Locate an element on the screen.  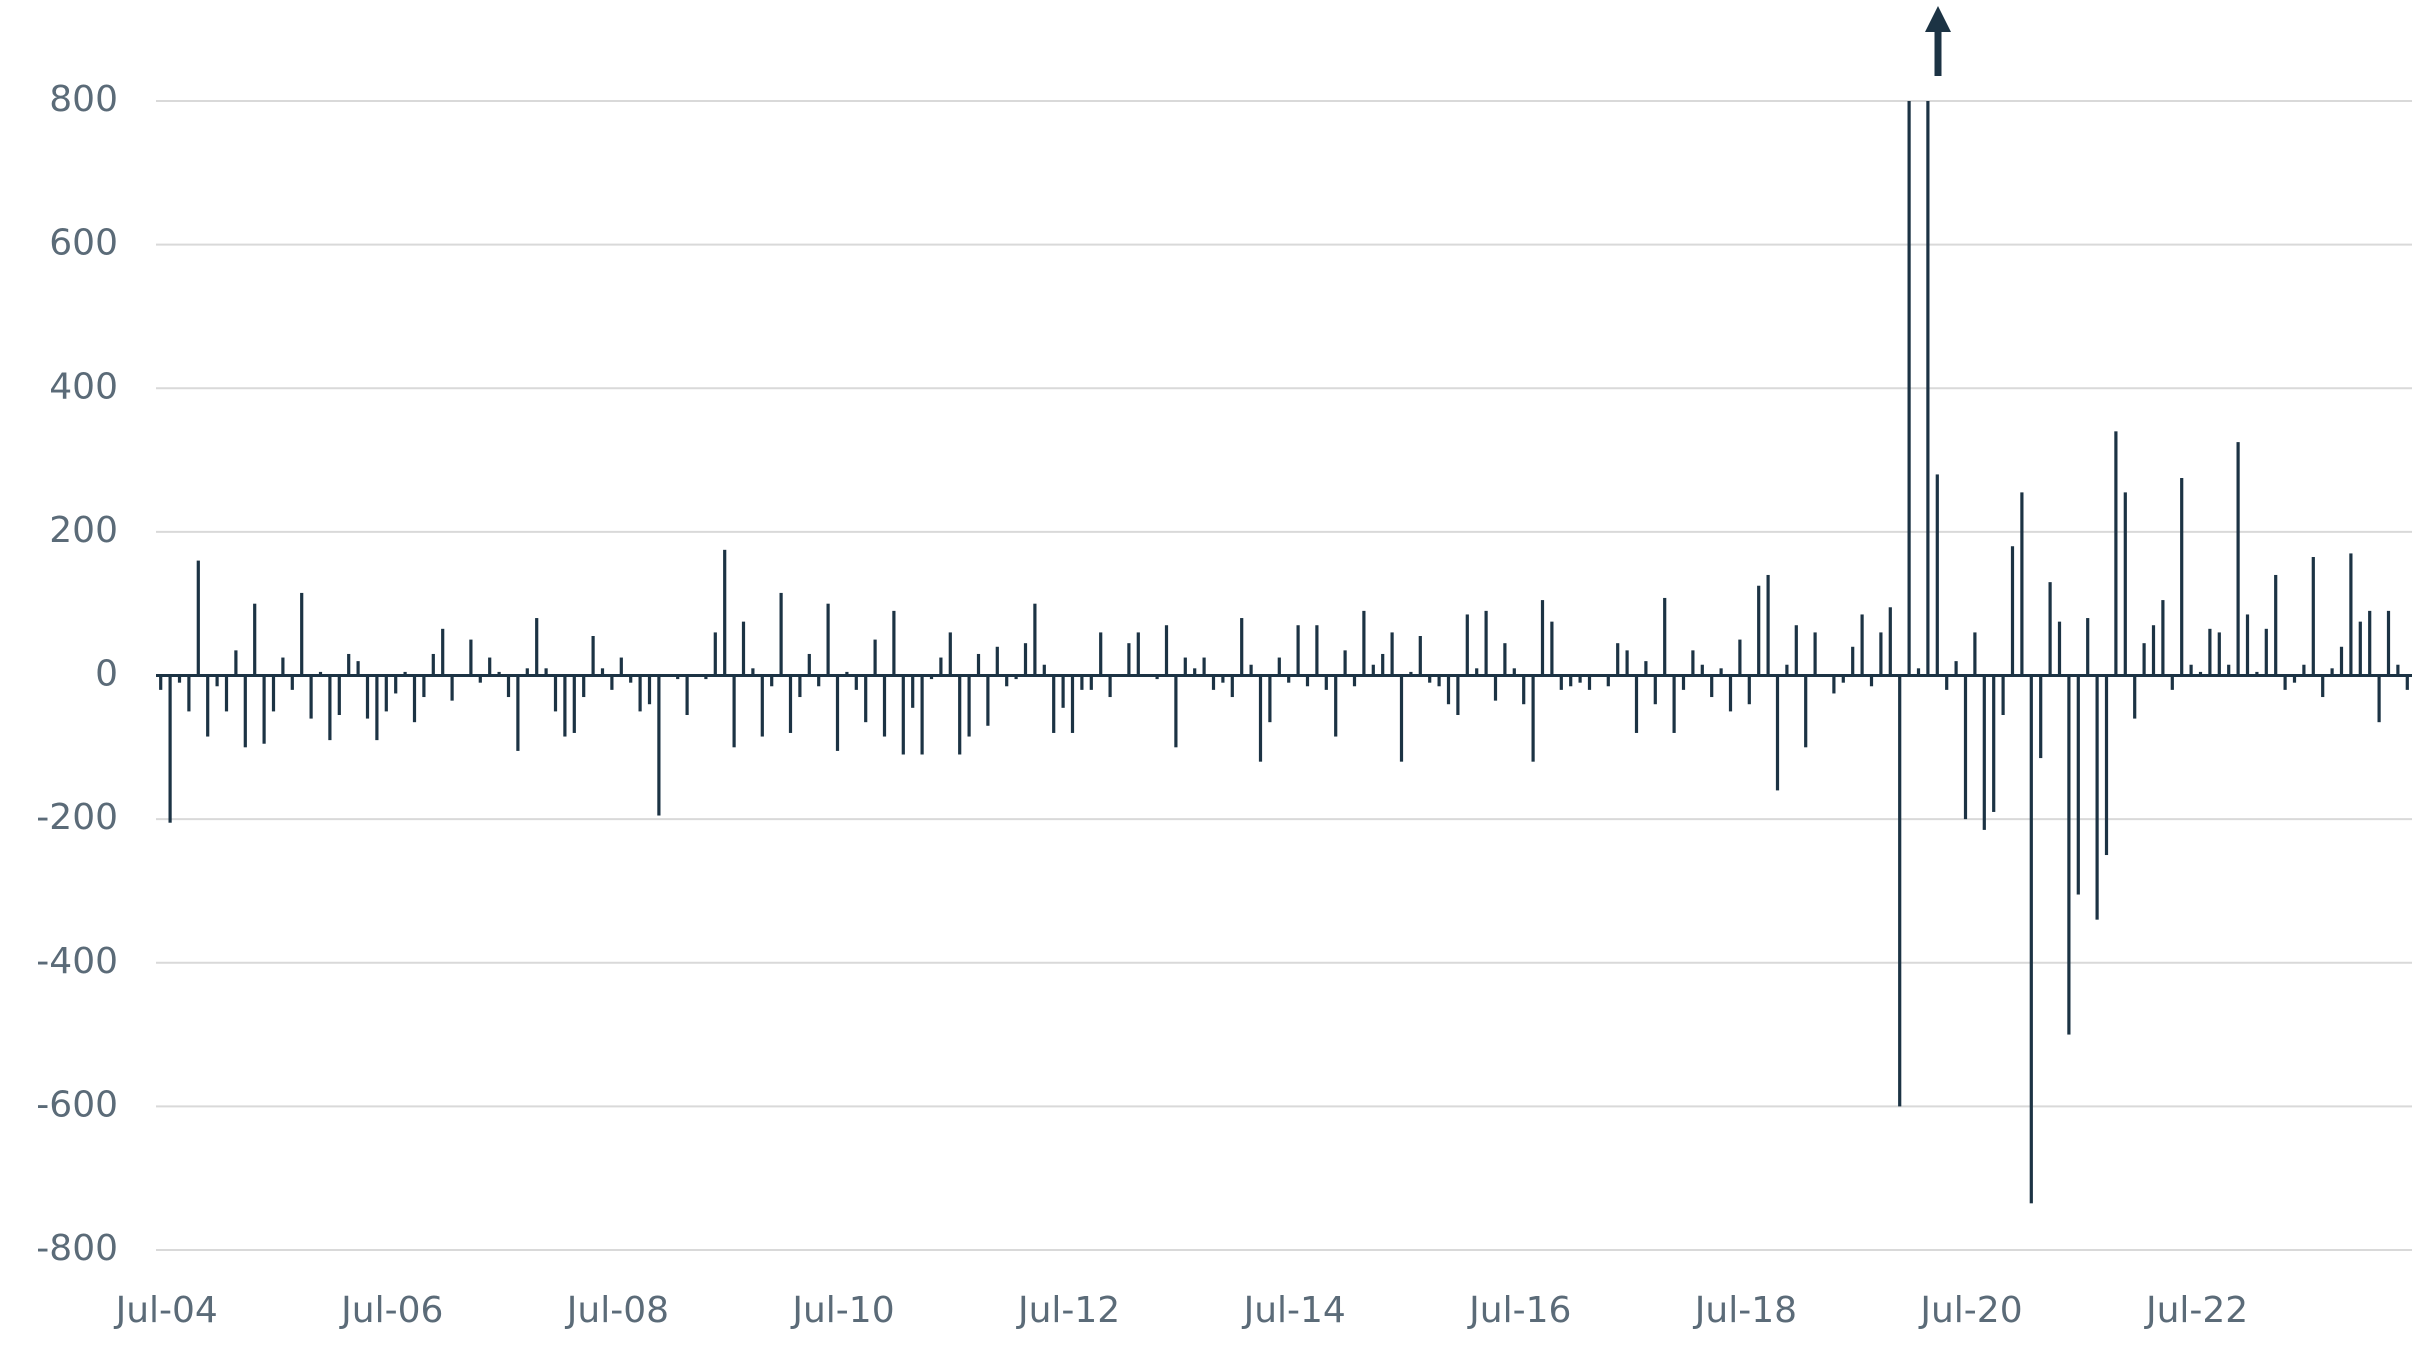
arrow-head is located at coordinates (1938, 19).